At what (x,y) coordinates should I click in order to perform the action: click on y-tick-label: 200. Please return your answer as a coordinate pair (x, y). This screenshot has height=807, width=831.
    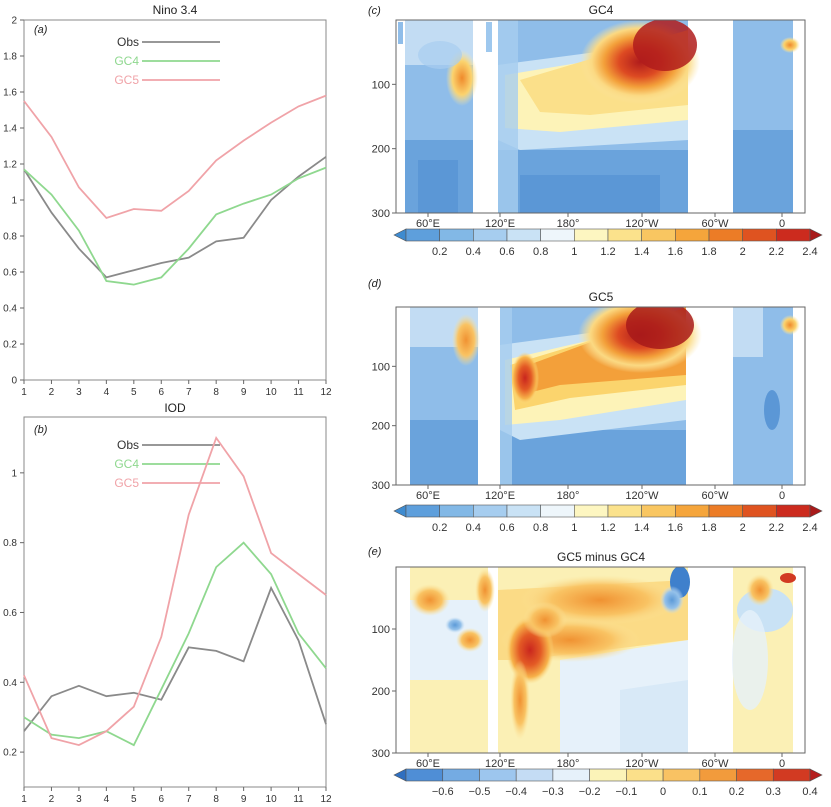
    Looking at the image, I should click on (381, 692).